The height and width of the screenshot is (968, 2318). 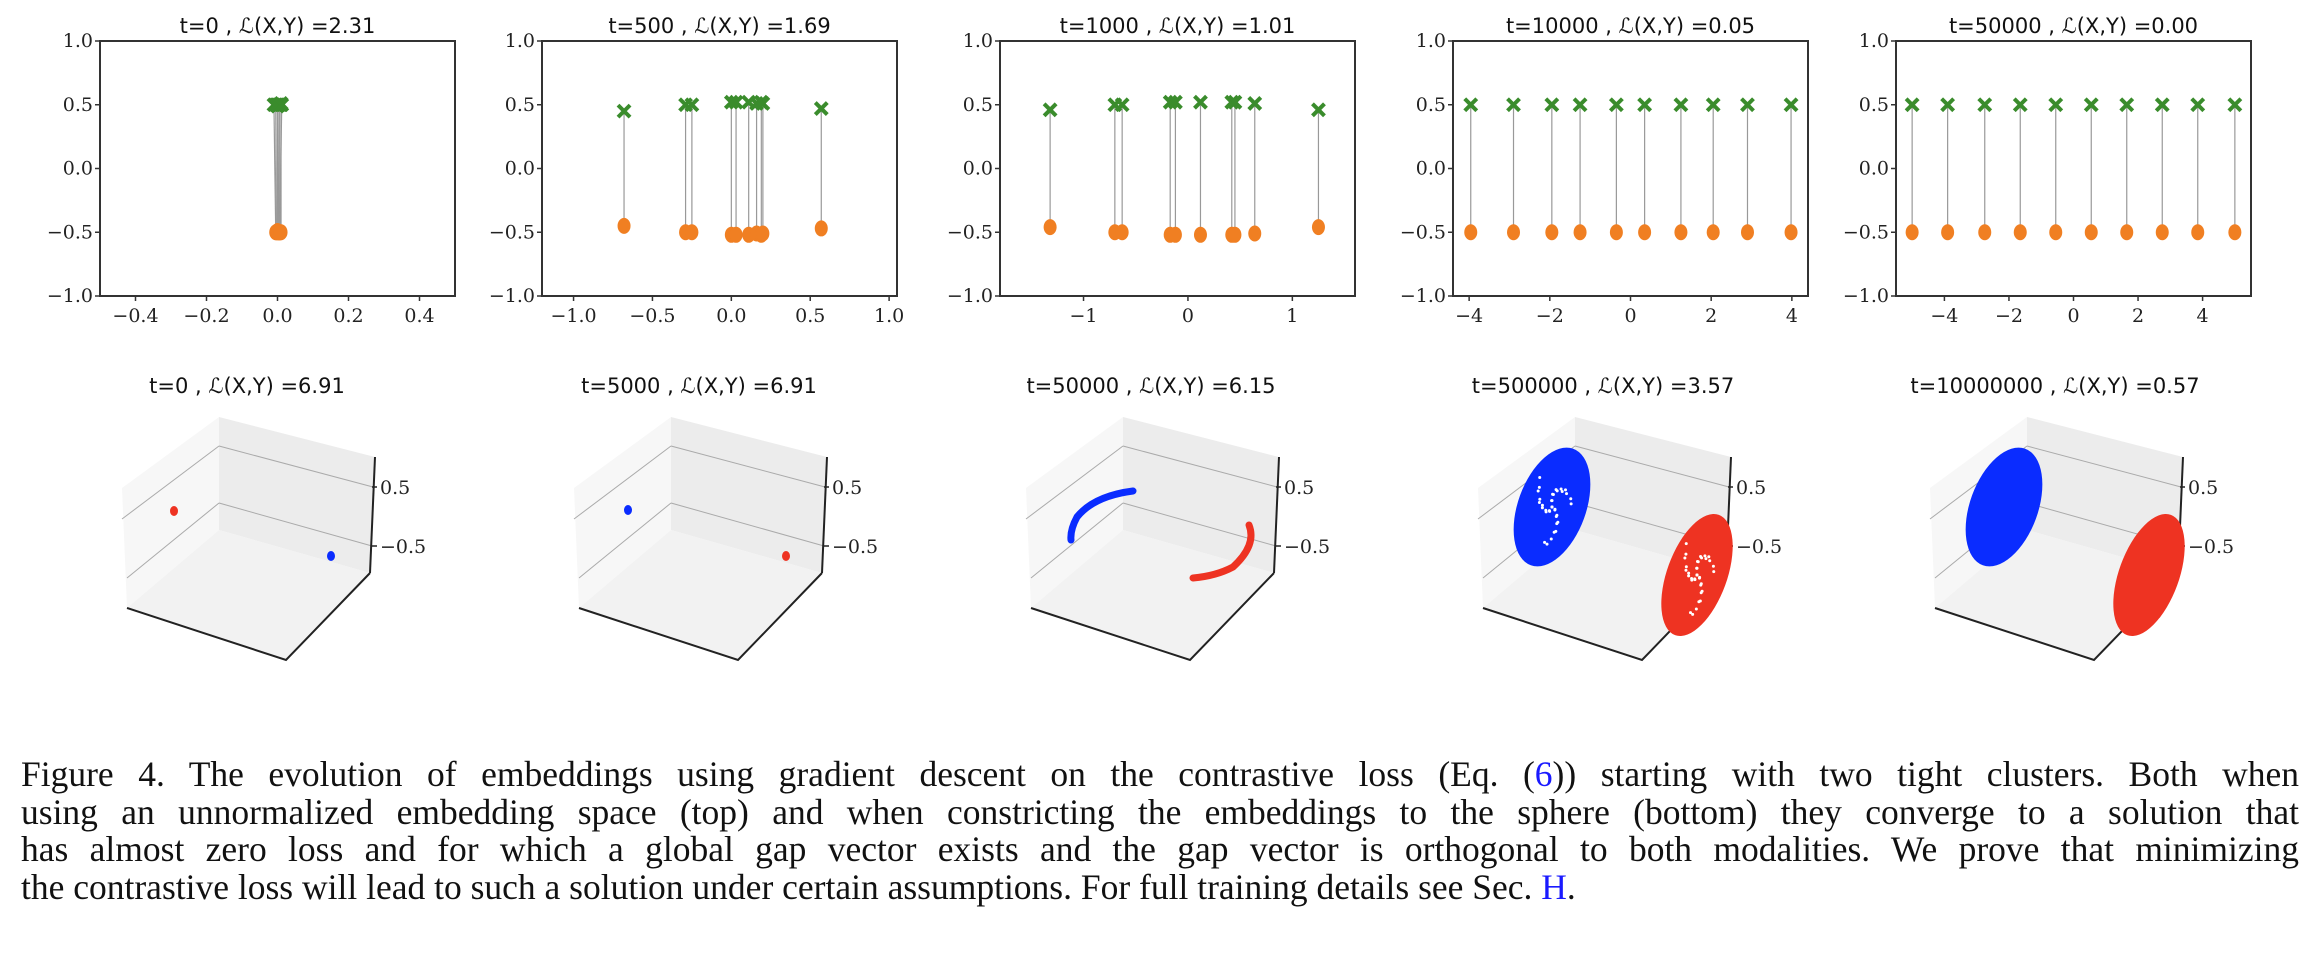 What do you see at coordinates (1711, 316) in the screenshot?
I see `x-tick-label: 2` at bounding box center [1711, 316].